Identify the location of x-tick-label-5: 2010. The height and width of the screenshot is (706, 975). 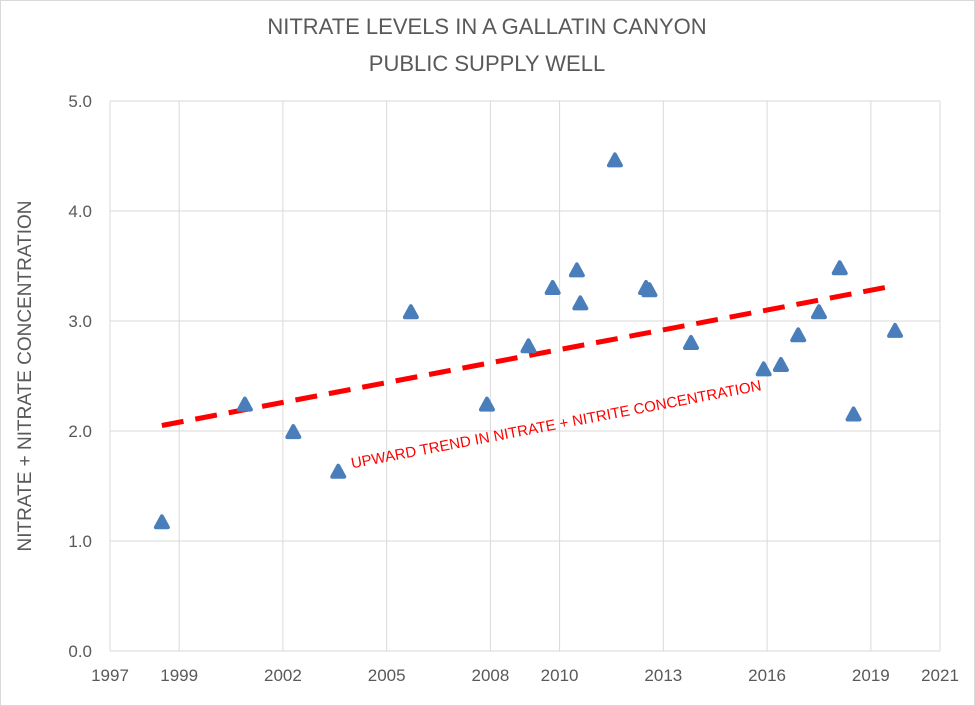
(560, 675).